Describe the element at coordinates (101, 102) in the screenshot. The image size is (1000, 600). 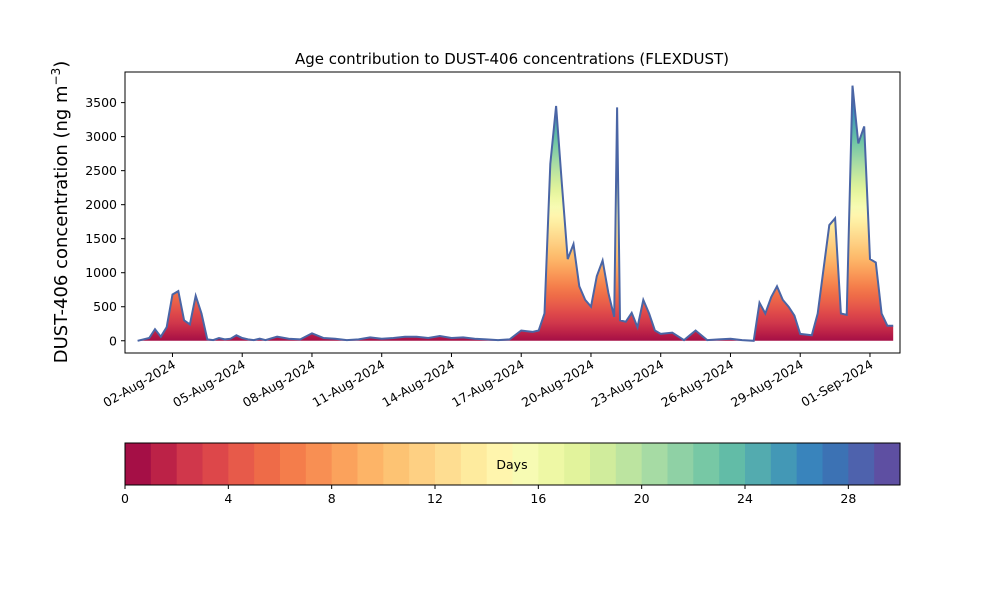
I see `y-tick-label: 3500` at that location.